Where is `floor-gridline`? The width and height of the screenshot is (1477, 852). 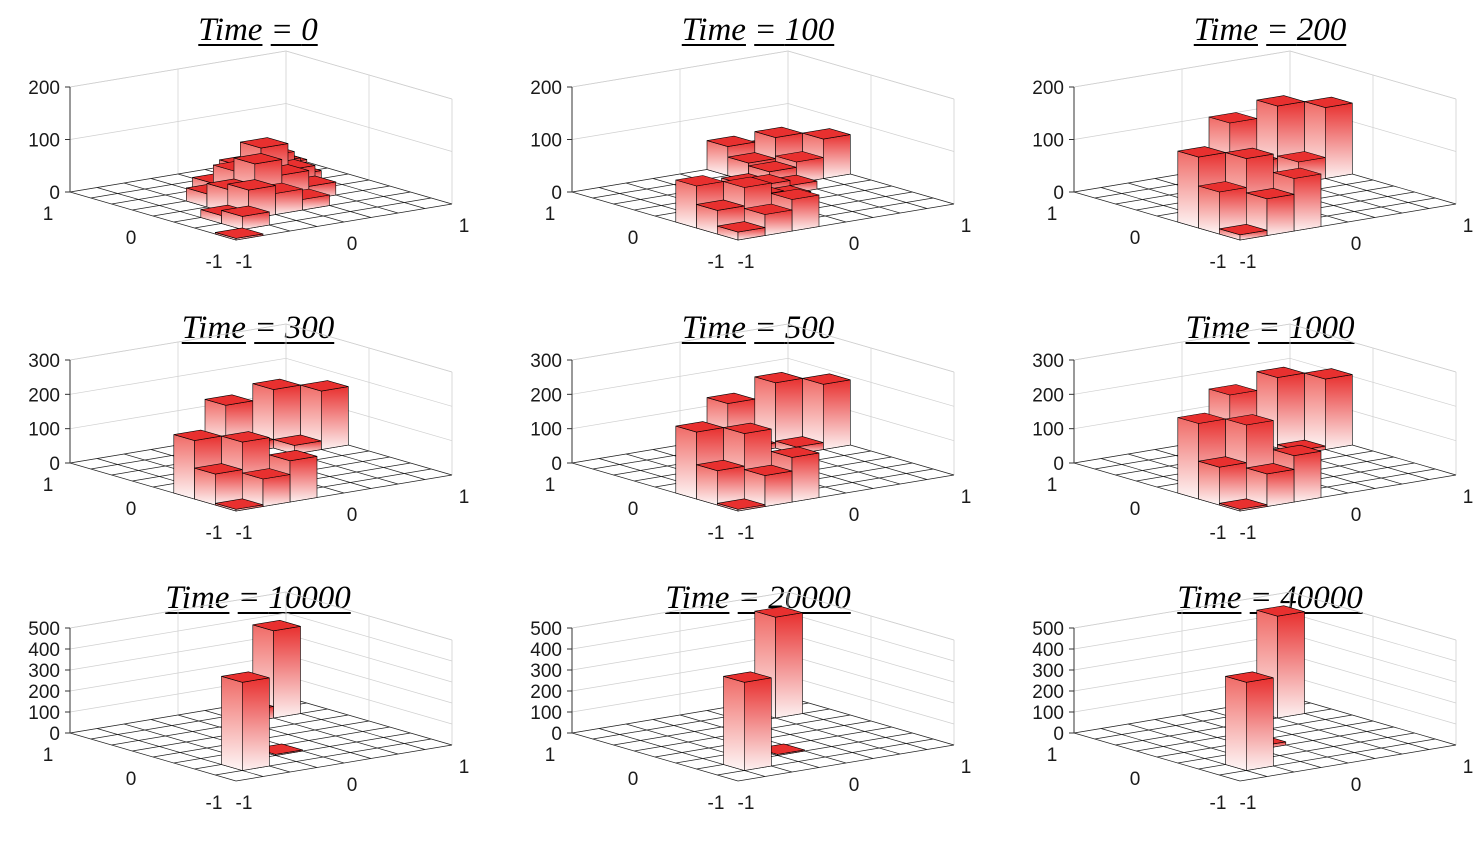
floor-gridline is located at coordinates (1373, 721).